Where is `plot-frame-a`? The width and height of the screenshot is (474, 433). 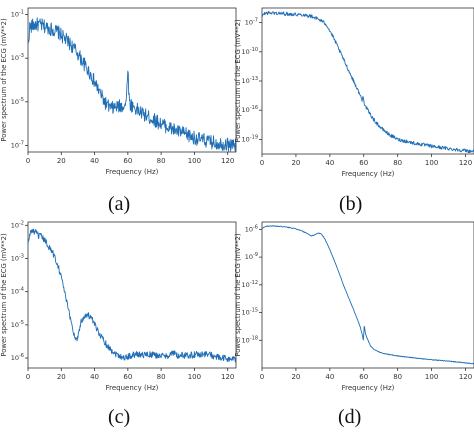 plot-frame-a is located at coordinates (132, 80).